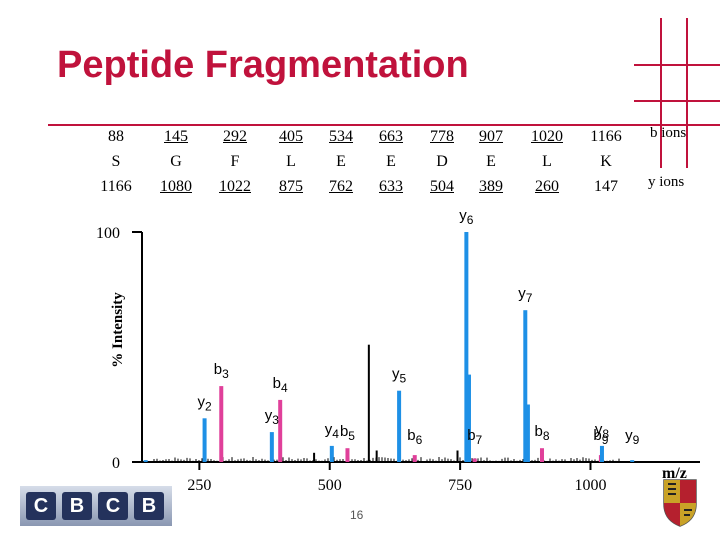 This screenshot has width=720, height=540. What do you see at coordinates (491, 186) in the screenshot?
I see `y-ion-mass: 389` at bounding box center [491, 186].